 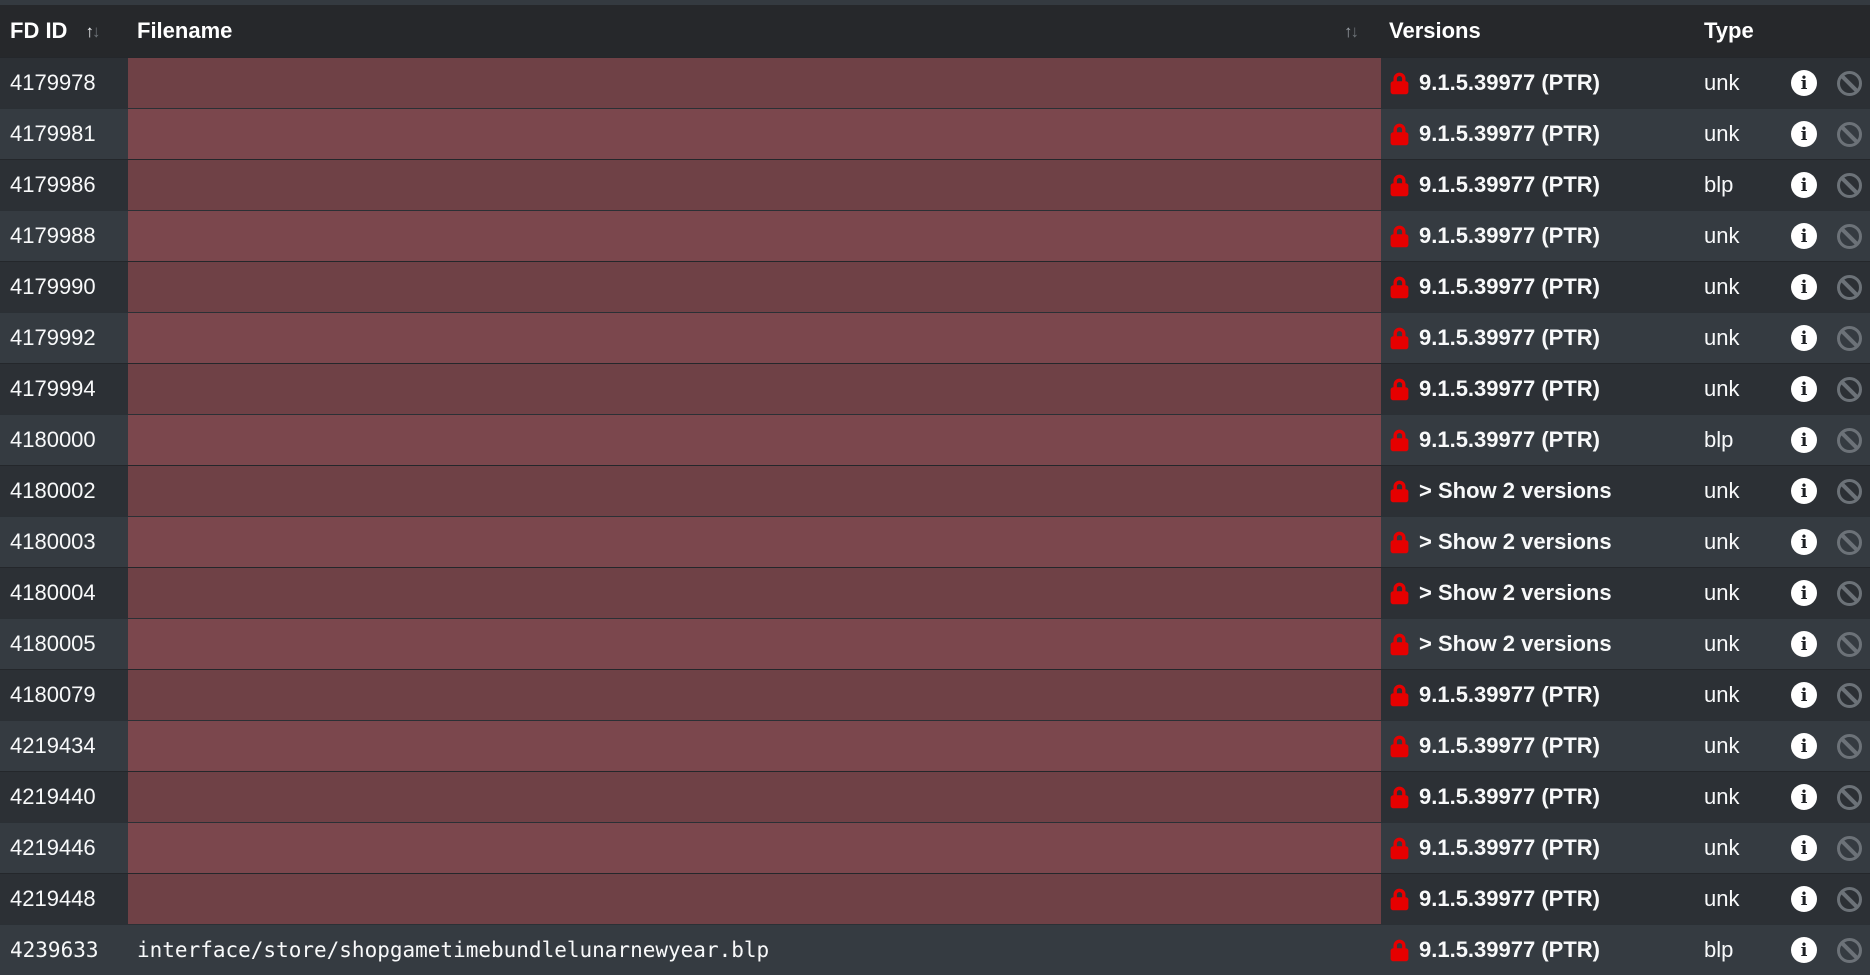 I want to click on fdid-cell: 4180000, so click(x=64, y=440).